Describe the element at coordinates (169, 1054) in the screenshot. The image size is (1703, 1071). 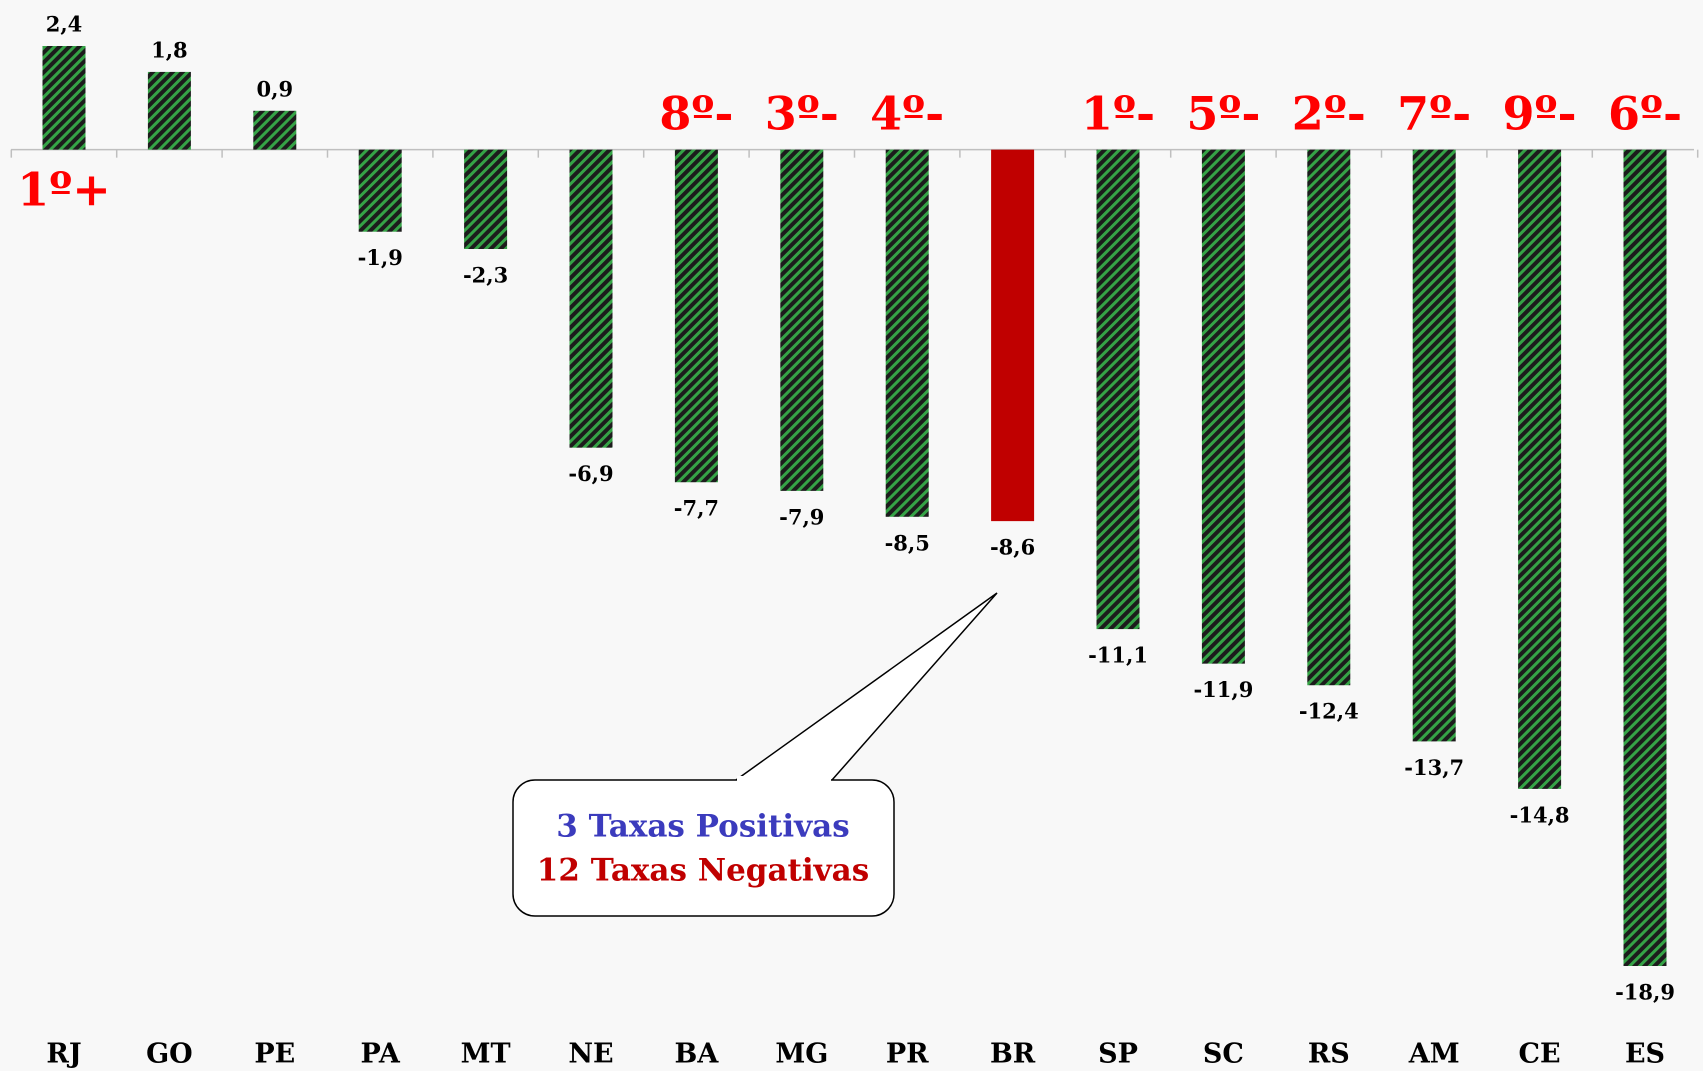
I see `x-tick-label: GO` at that location.